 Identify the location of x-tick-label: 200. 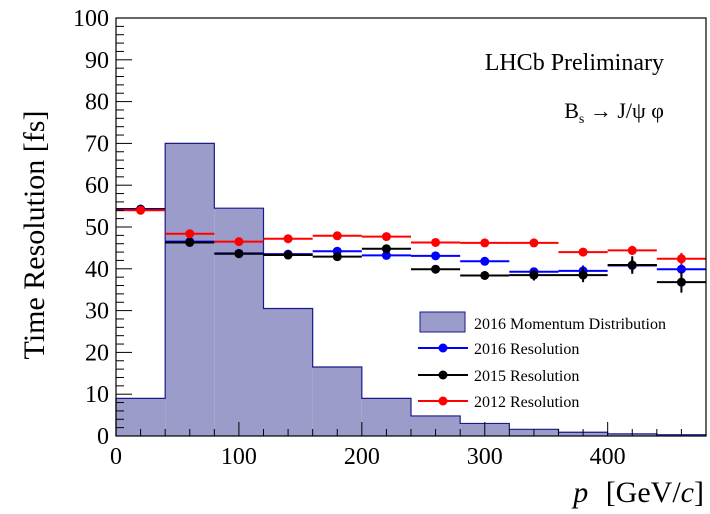
(362, 457).